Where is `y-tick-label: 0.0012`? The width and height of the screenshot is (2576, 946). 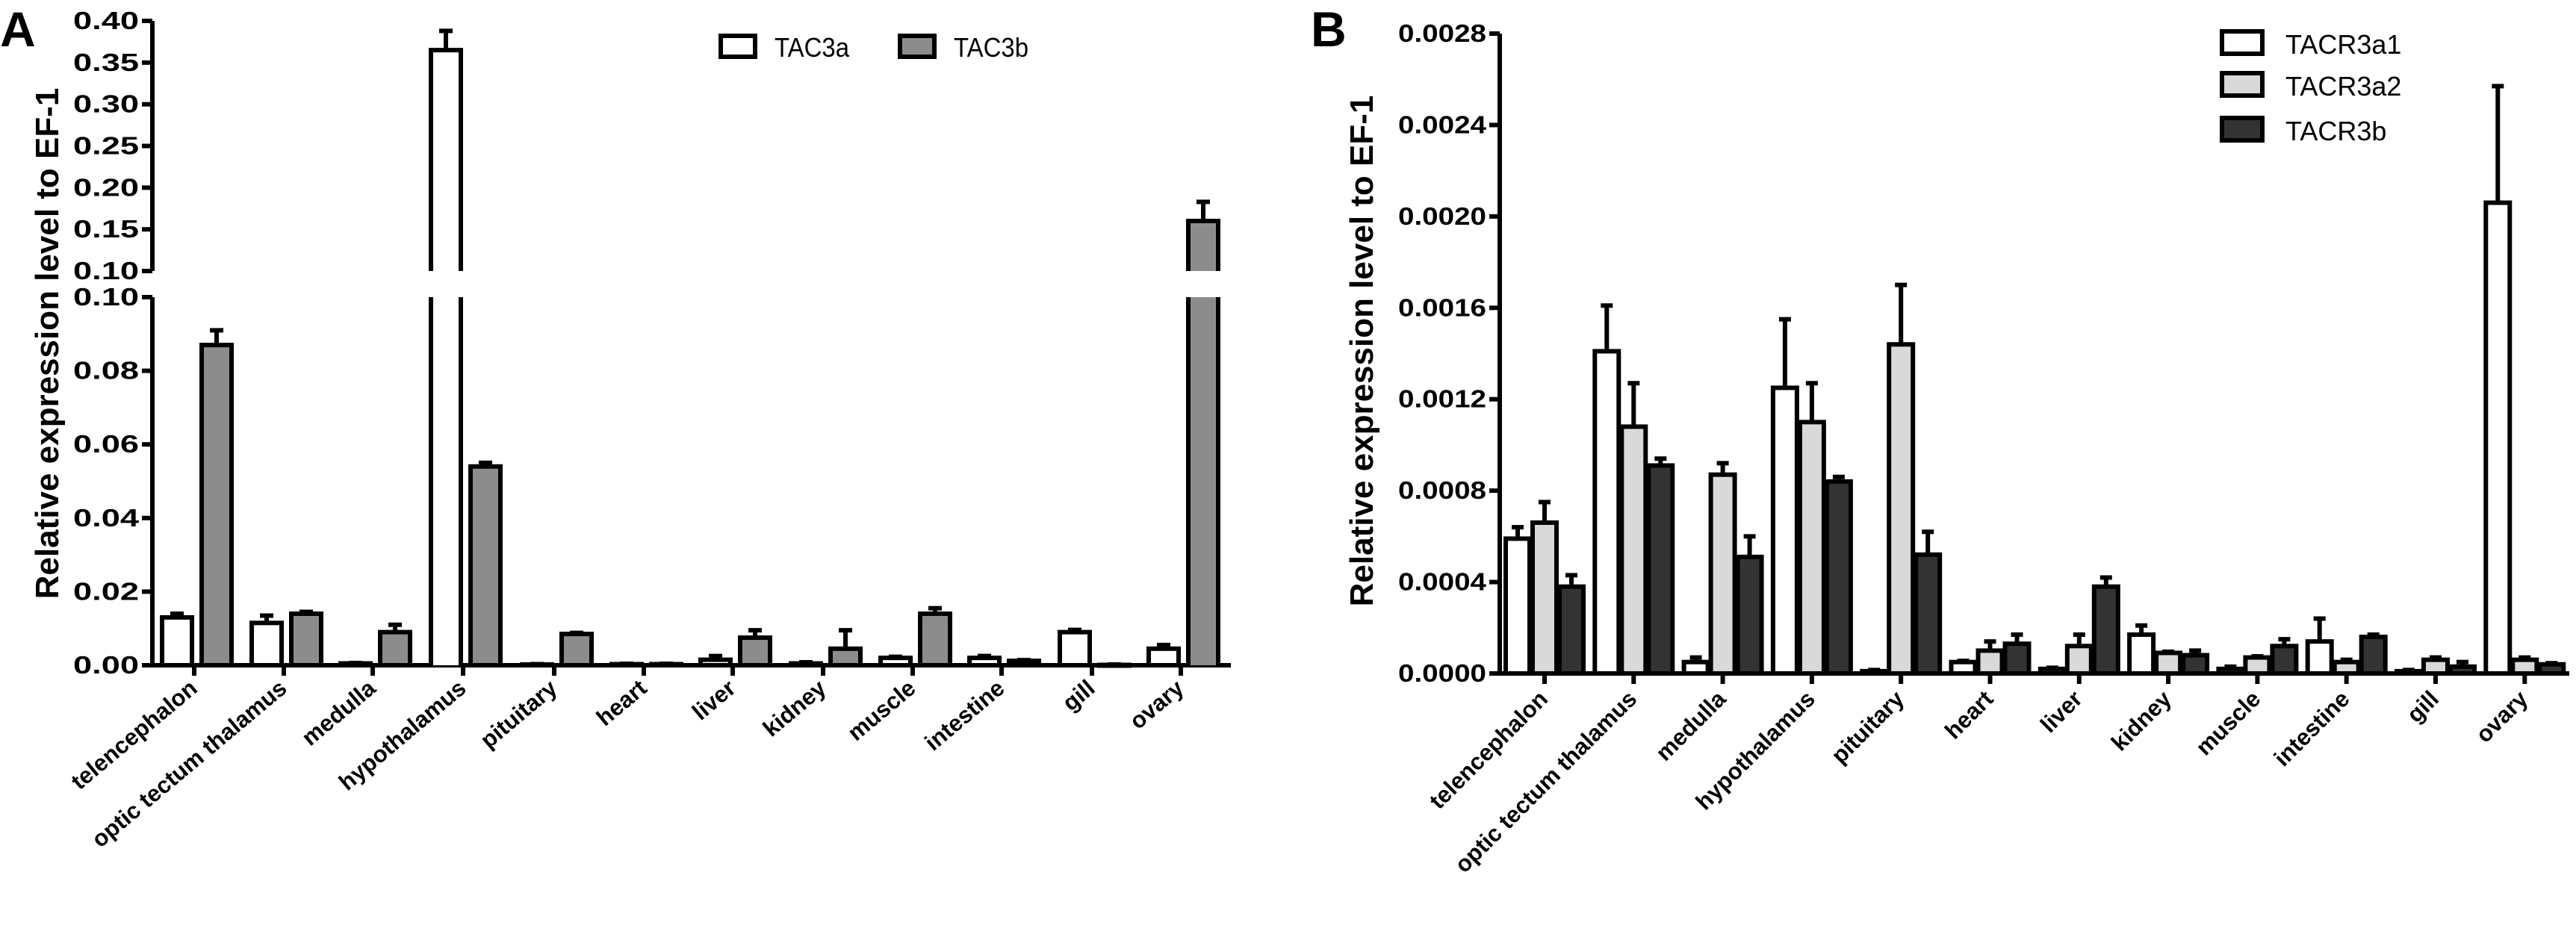 y-tick-label: 0.0012 is located at coordinates (1442, 399).